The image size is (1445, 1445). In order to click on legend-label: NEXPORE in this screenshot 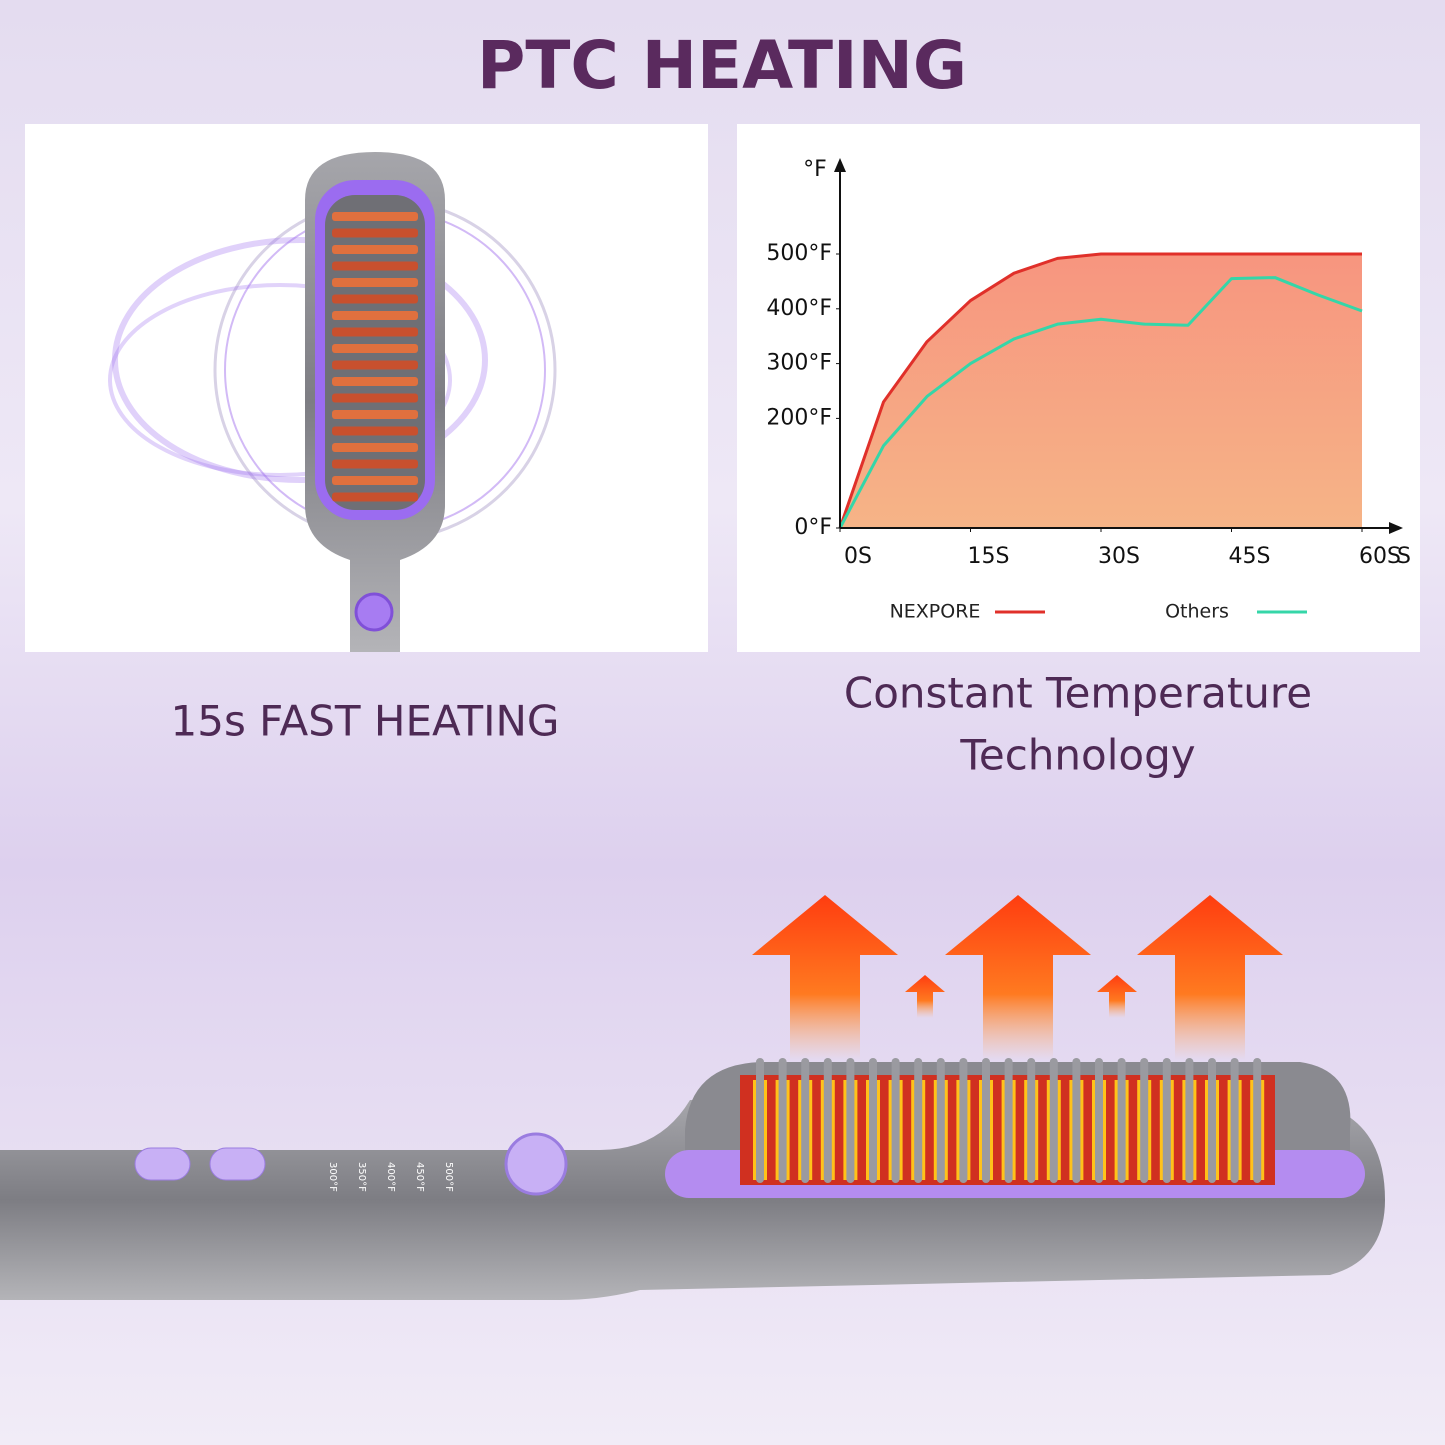, I will do `click(935, 612)`.